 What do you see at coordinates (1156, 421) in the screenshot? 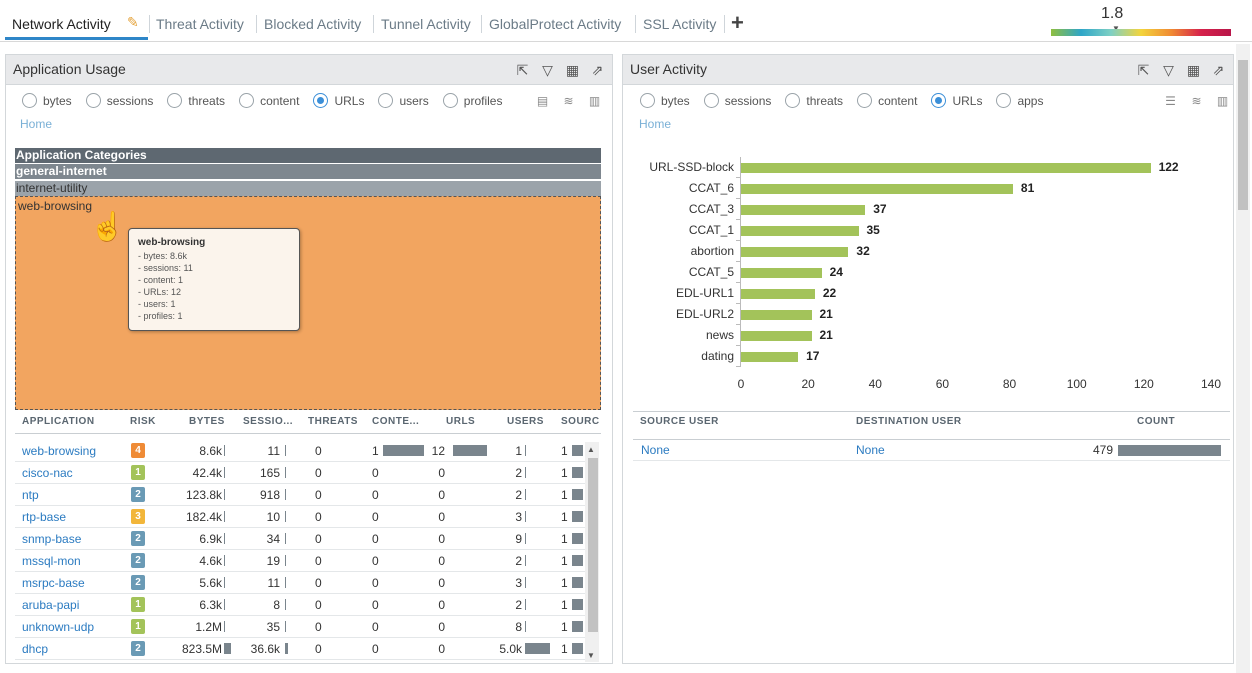
I see `col-count: COUNT` at bounding box center [1156, 421].